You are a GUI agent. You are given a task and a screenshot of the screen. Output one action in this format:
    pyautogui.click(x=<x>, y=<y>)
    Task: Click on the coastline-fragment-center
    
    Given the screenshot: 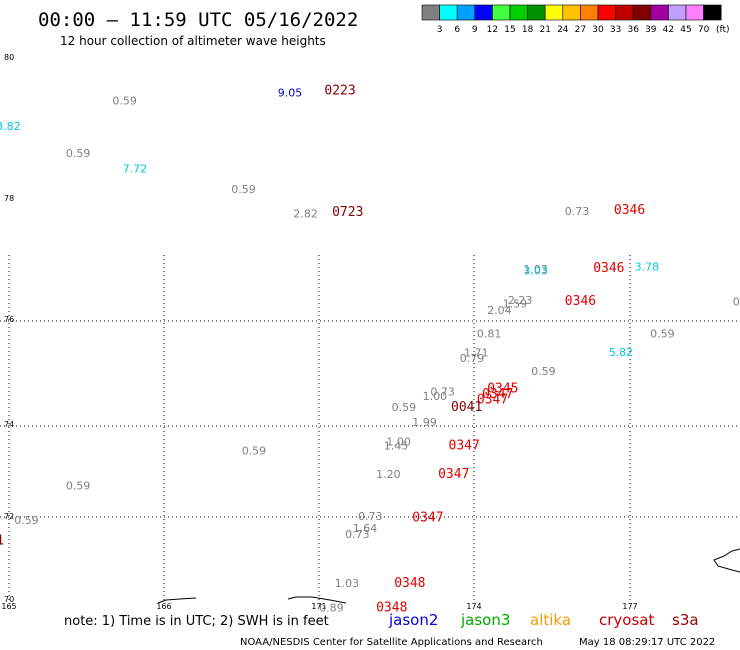 What is the action you would take?
    pyautogui.click(x=317, y=600)
    